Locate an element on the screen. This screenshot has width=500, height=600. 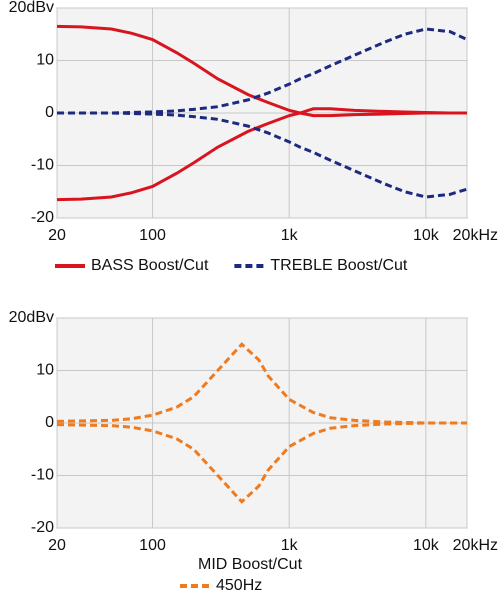
legend-label: TREBLE Boost/Cut is located at coordinates (339, 265).